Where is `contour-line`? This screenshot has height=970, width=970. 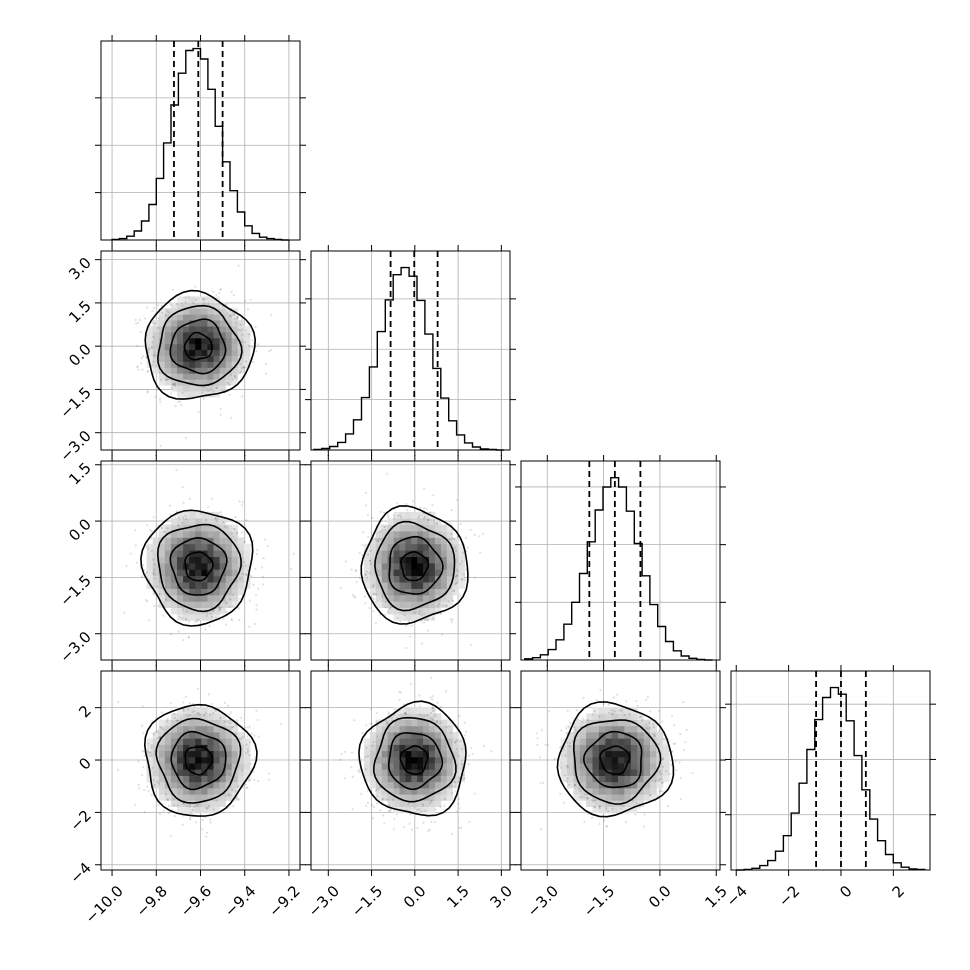
contour-line is located at coordinates (615, 759).